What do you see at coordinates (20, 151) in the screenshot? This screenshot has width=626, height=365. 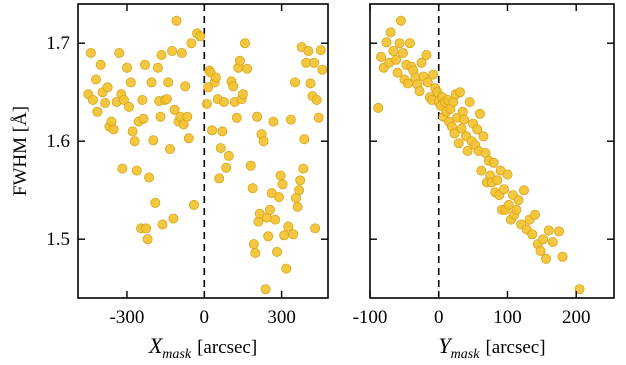 I see `y-axis-title: FWHM [Å]` at bounding box center [20, 151].